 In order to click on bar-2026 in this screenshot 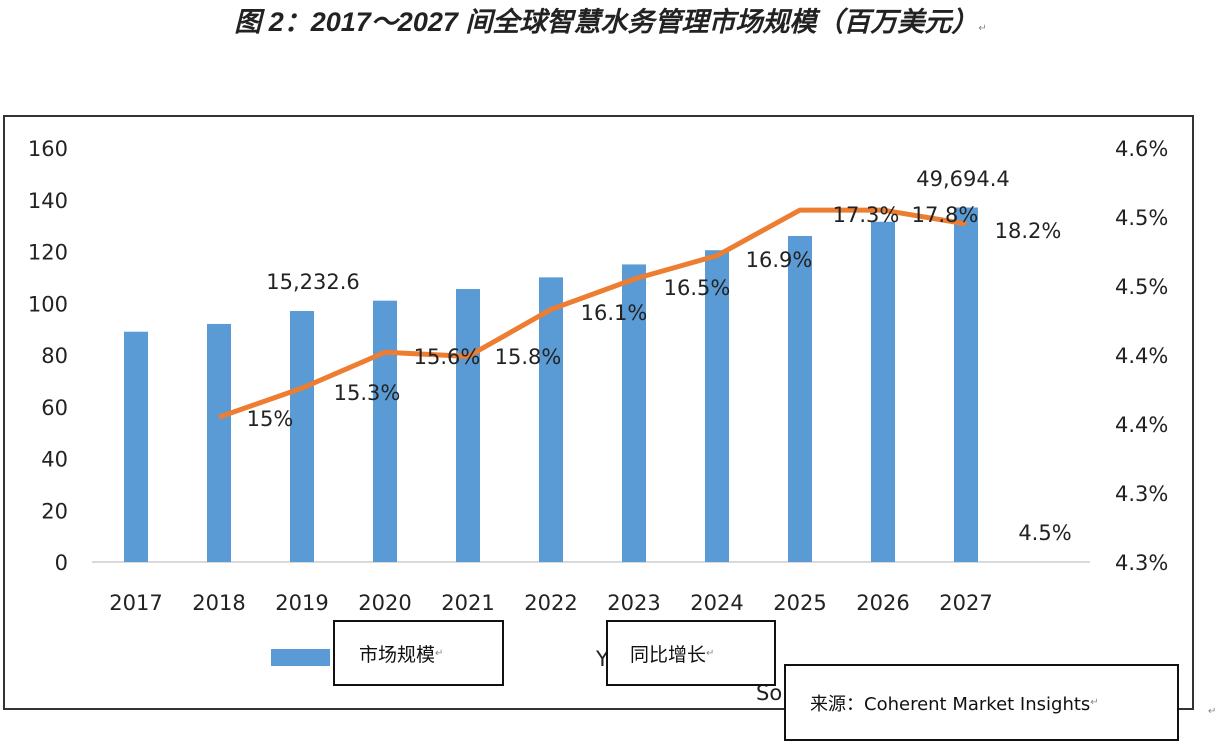, I will do `click(883, 391)`.